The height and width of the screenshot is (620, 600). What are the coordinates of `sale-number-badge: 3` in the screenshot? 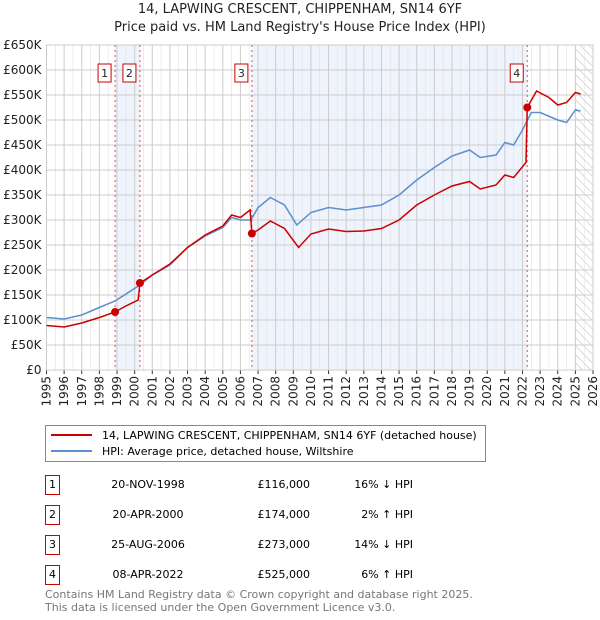 It's located at (52, 545).